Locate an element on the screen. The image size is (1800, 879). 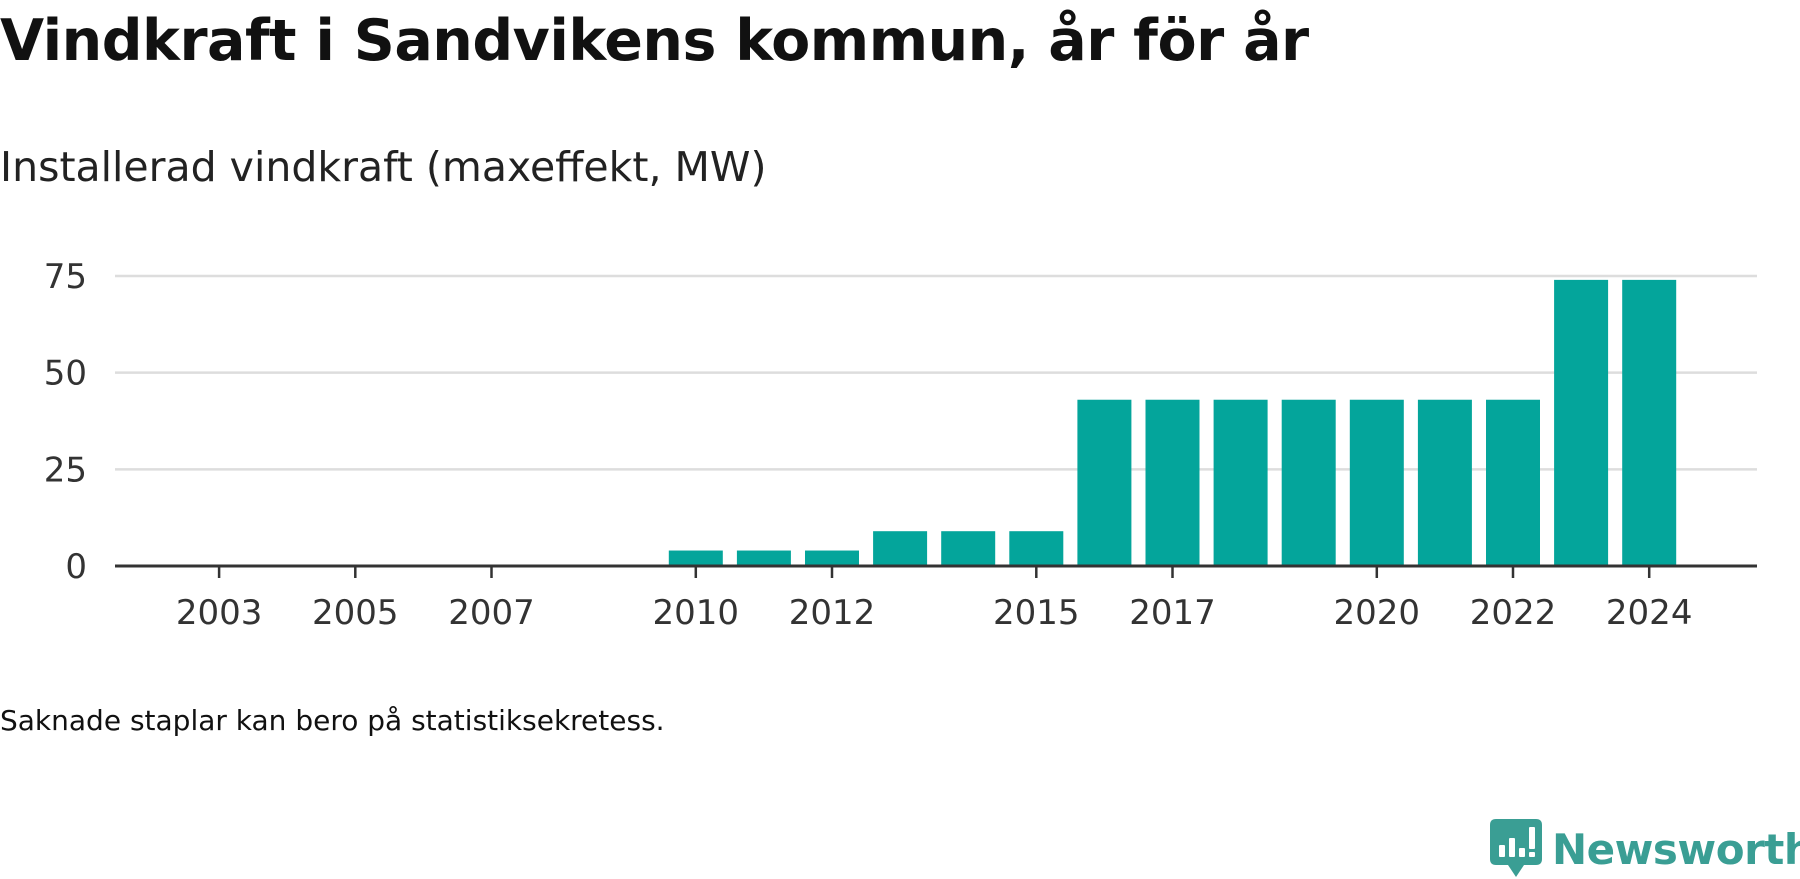
bar-2012 is located at coordinates (832, 558).